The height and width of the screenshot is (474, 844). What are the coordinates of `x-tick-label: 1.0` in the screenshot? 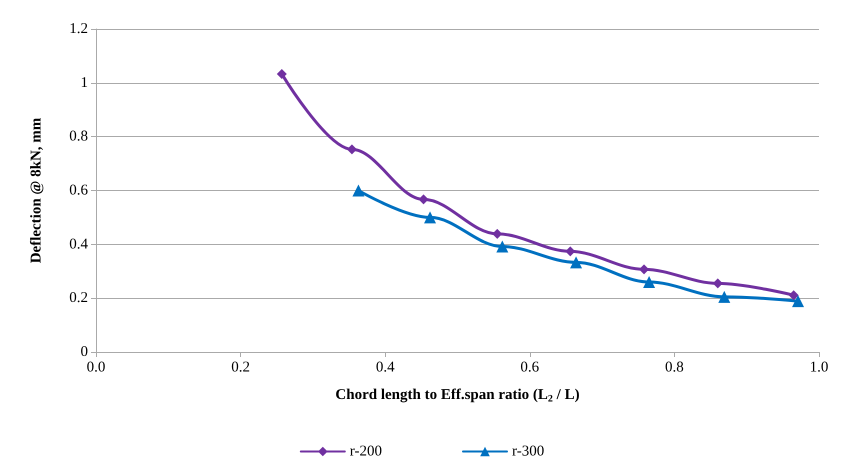 It's located at (819, 368).